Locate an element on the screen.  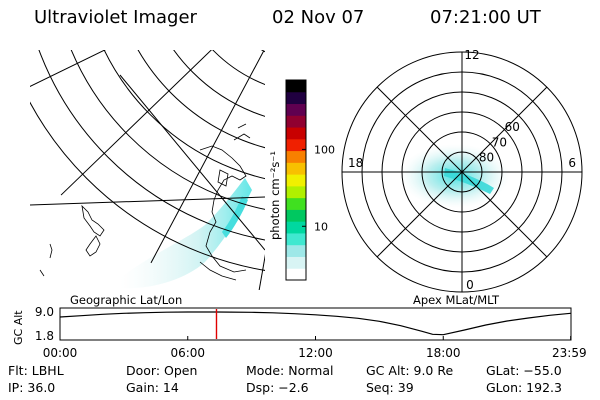
colorbar-unit-label: photon cm⁻²s⁻¹ is located at coordinates (275, 195).